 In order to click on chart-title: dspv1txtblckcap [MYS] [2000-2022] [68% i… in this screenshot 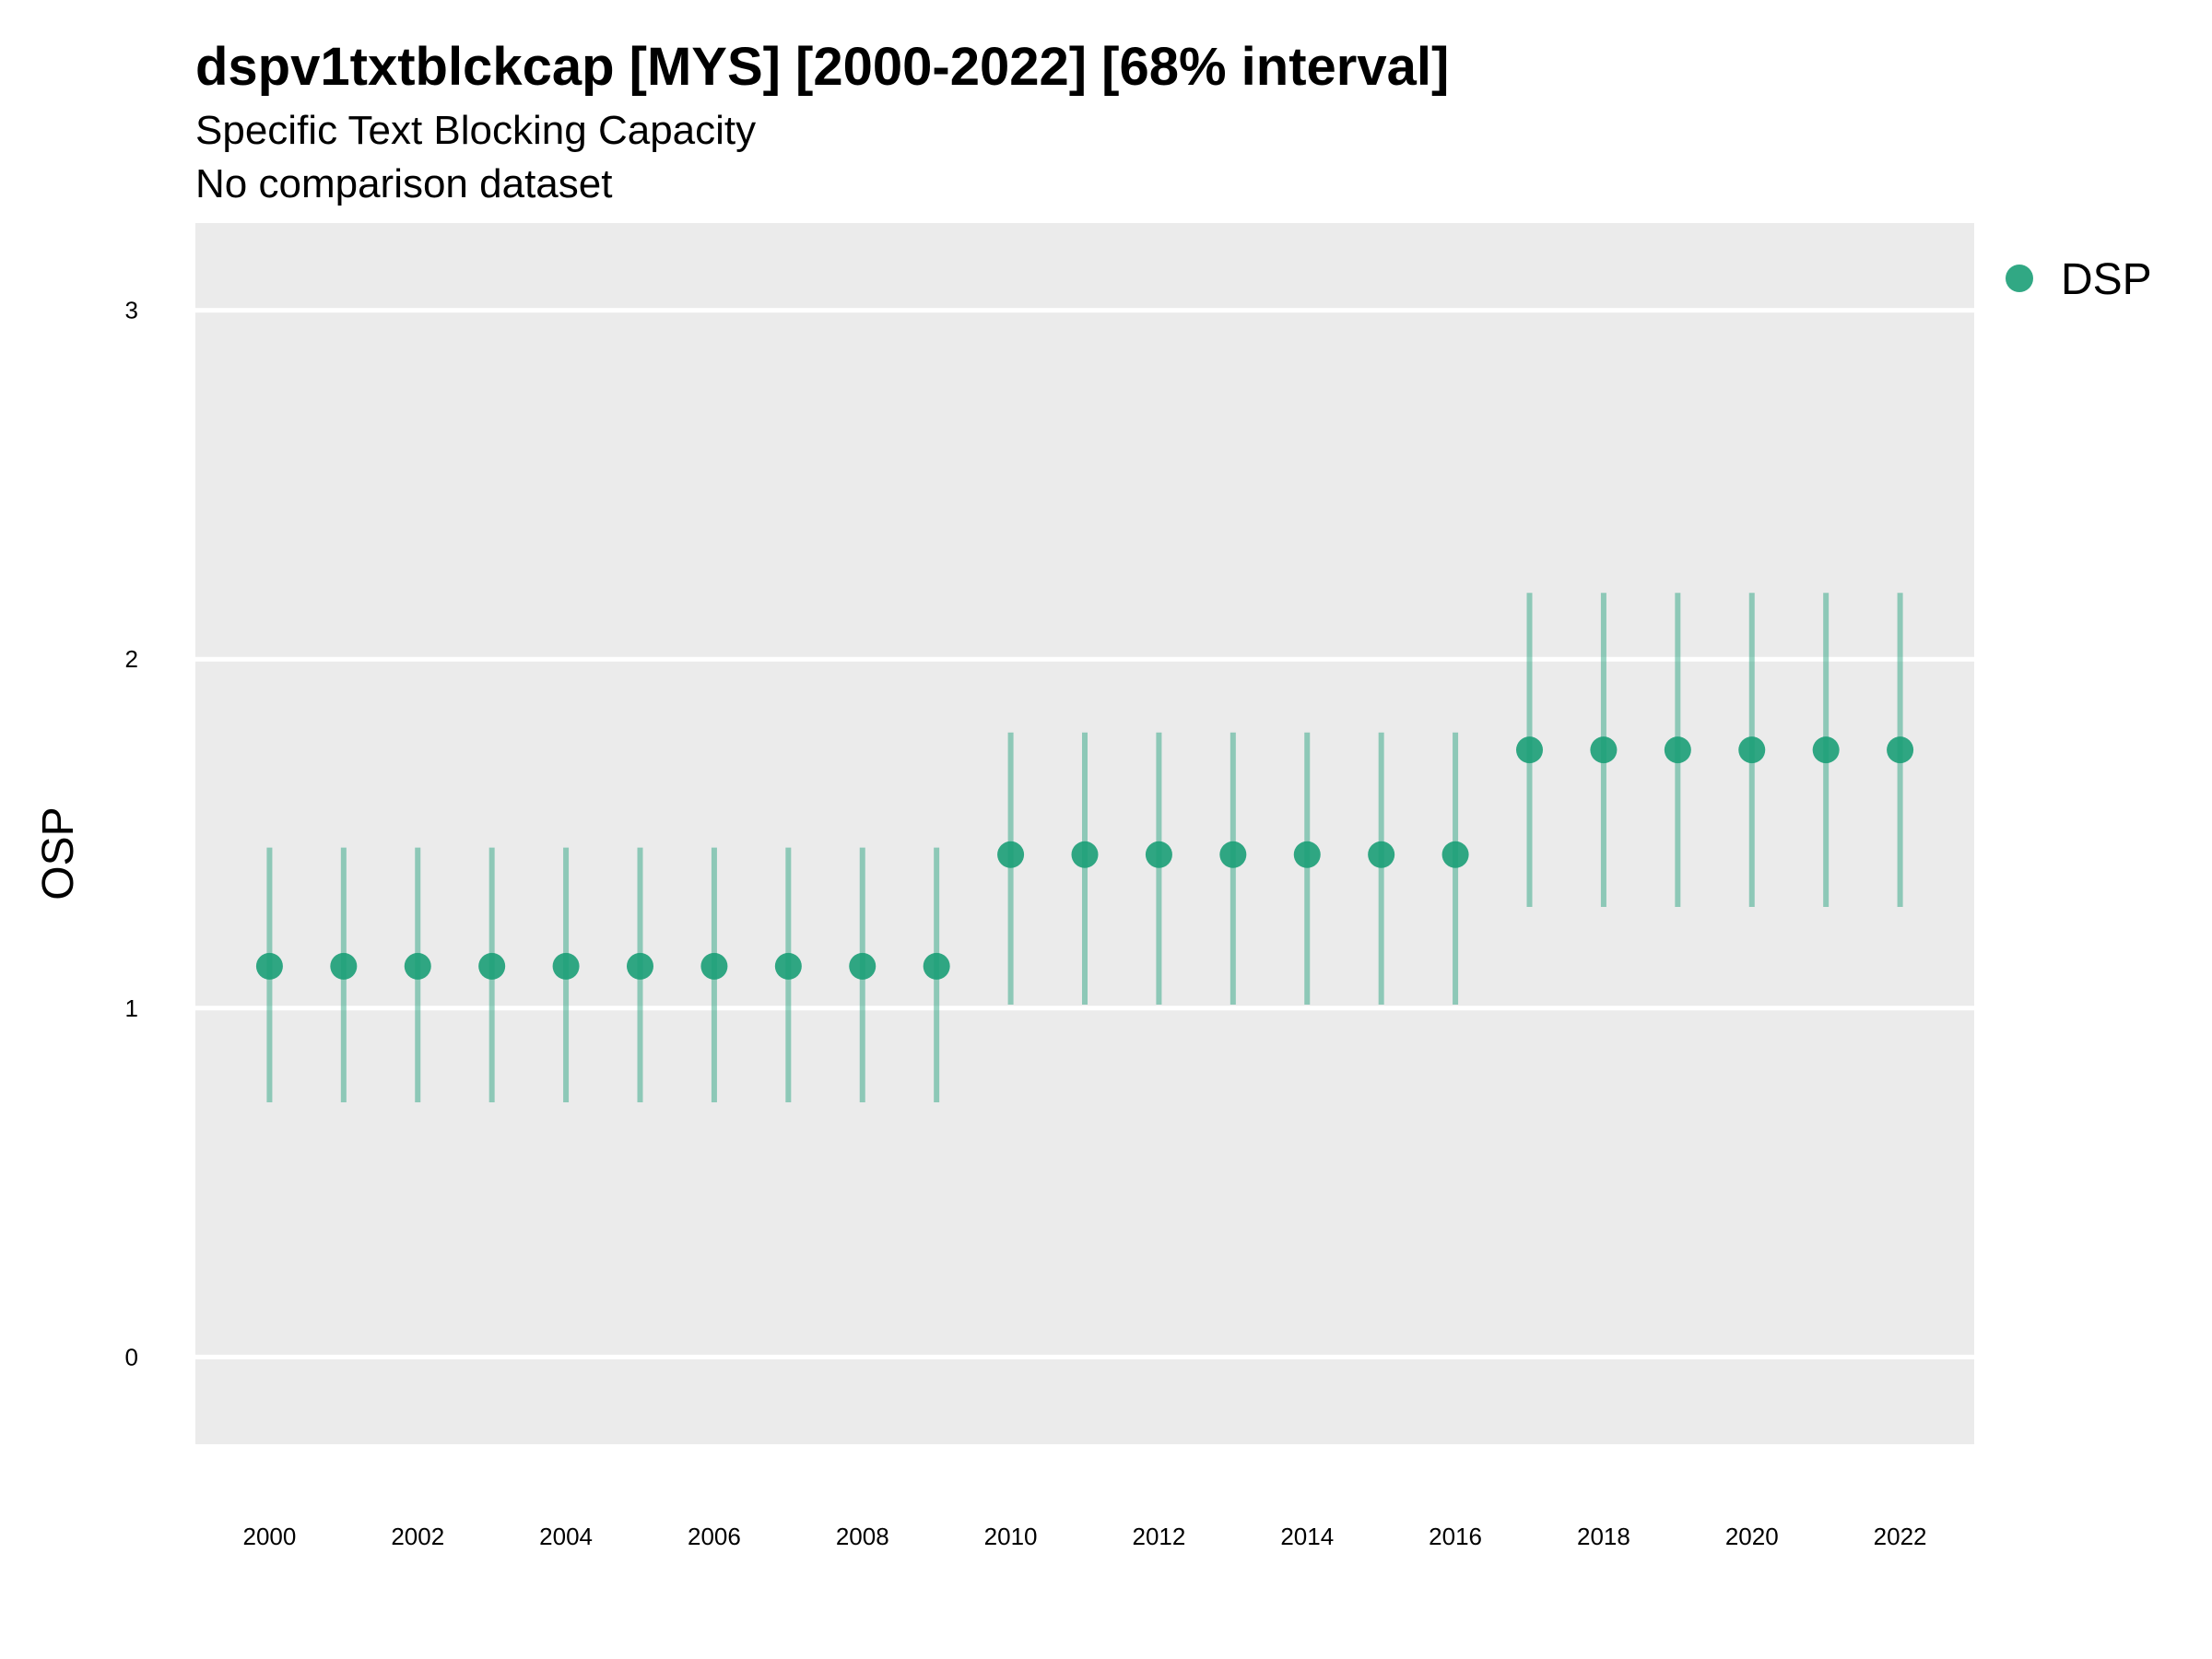, I will do `click(822, 67)`.